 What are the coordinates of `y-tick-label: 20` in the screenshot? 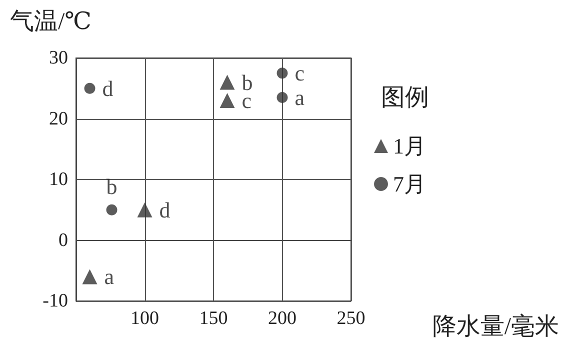 It's located at (58, 119).